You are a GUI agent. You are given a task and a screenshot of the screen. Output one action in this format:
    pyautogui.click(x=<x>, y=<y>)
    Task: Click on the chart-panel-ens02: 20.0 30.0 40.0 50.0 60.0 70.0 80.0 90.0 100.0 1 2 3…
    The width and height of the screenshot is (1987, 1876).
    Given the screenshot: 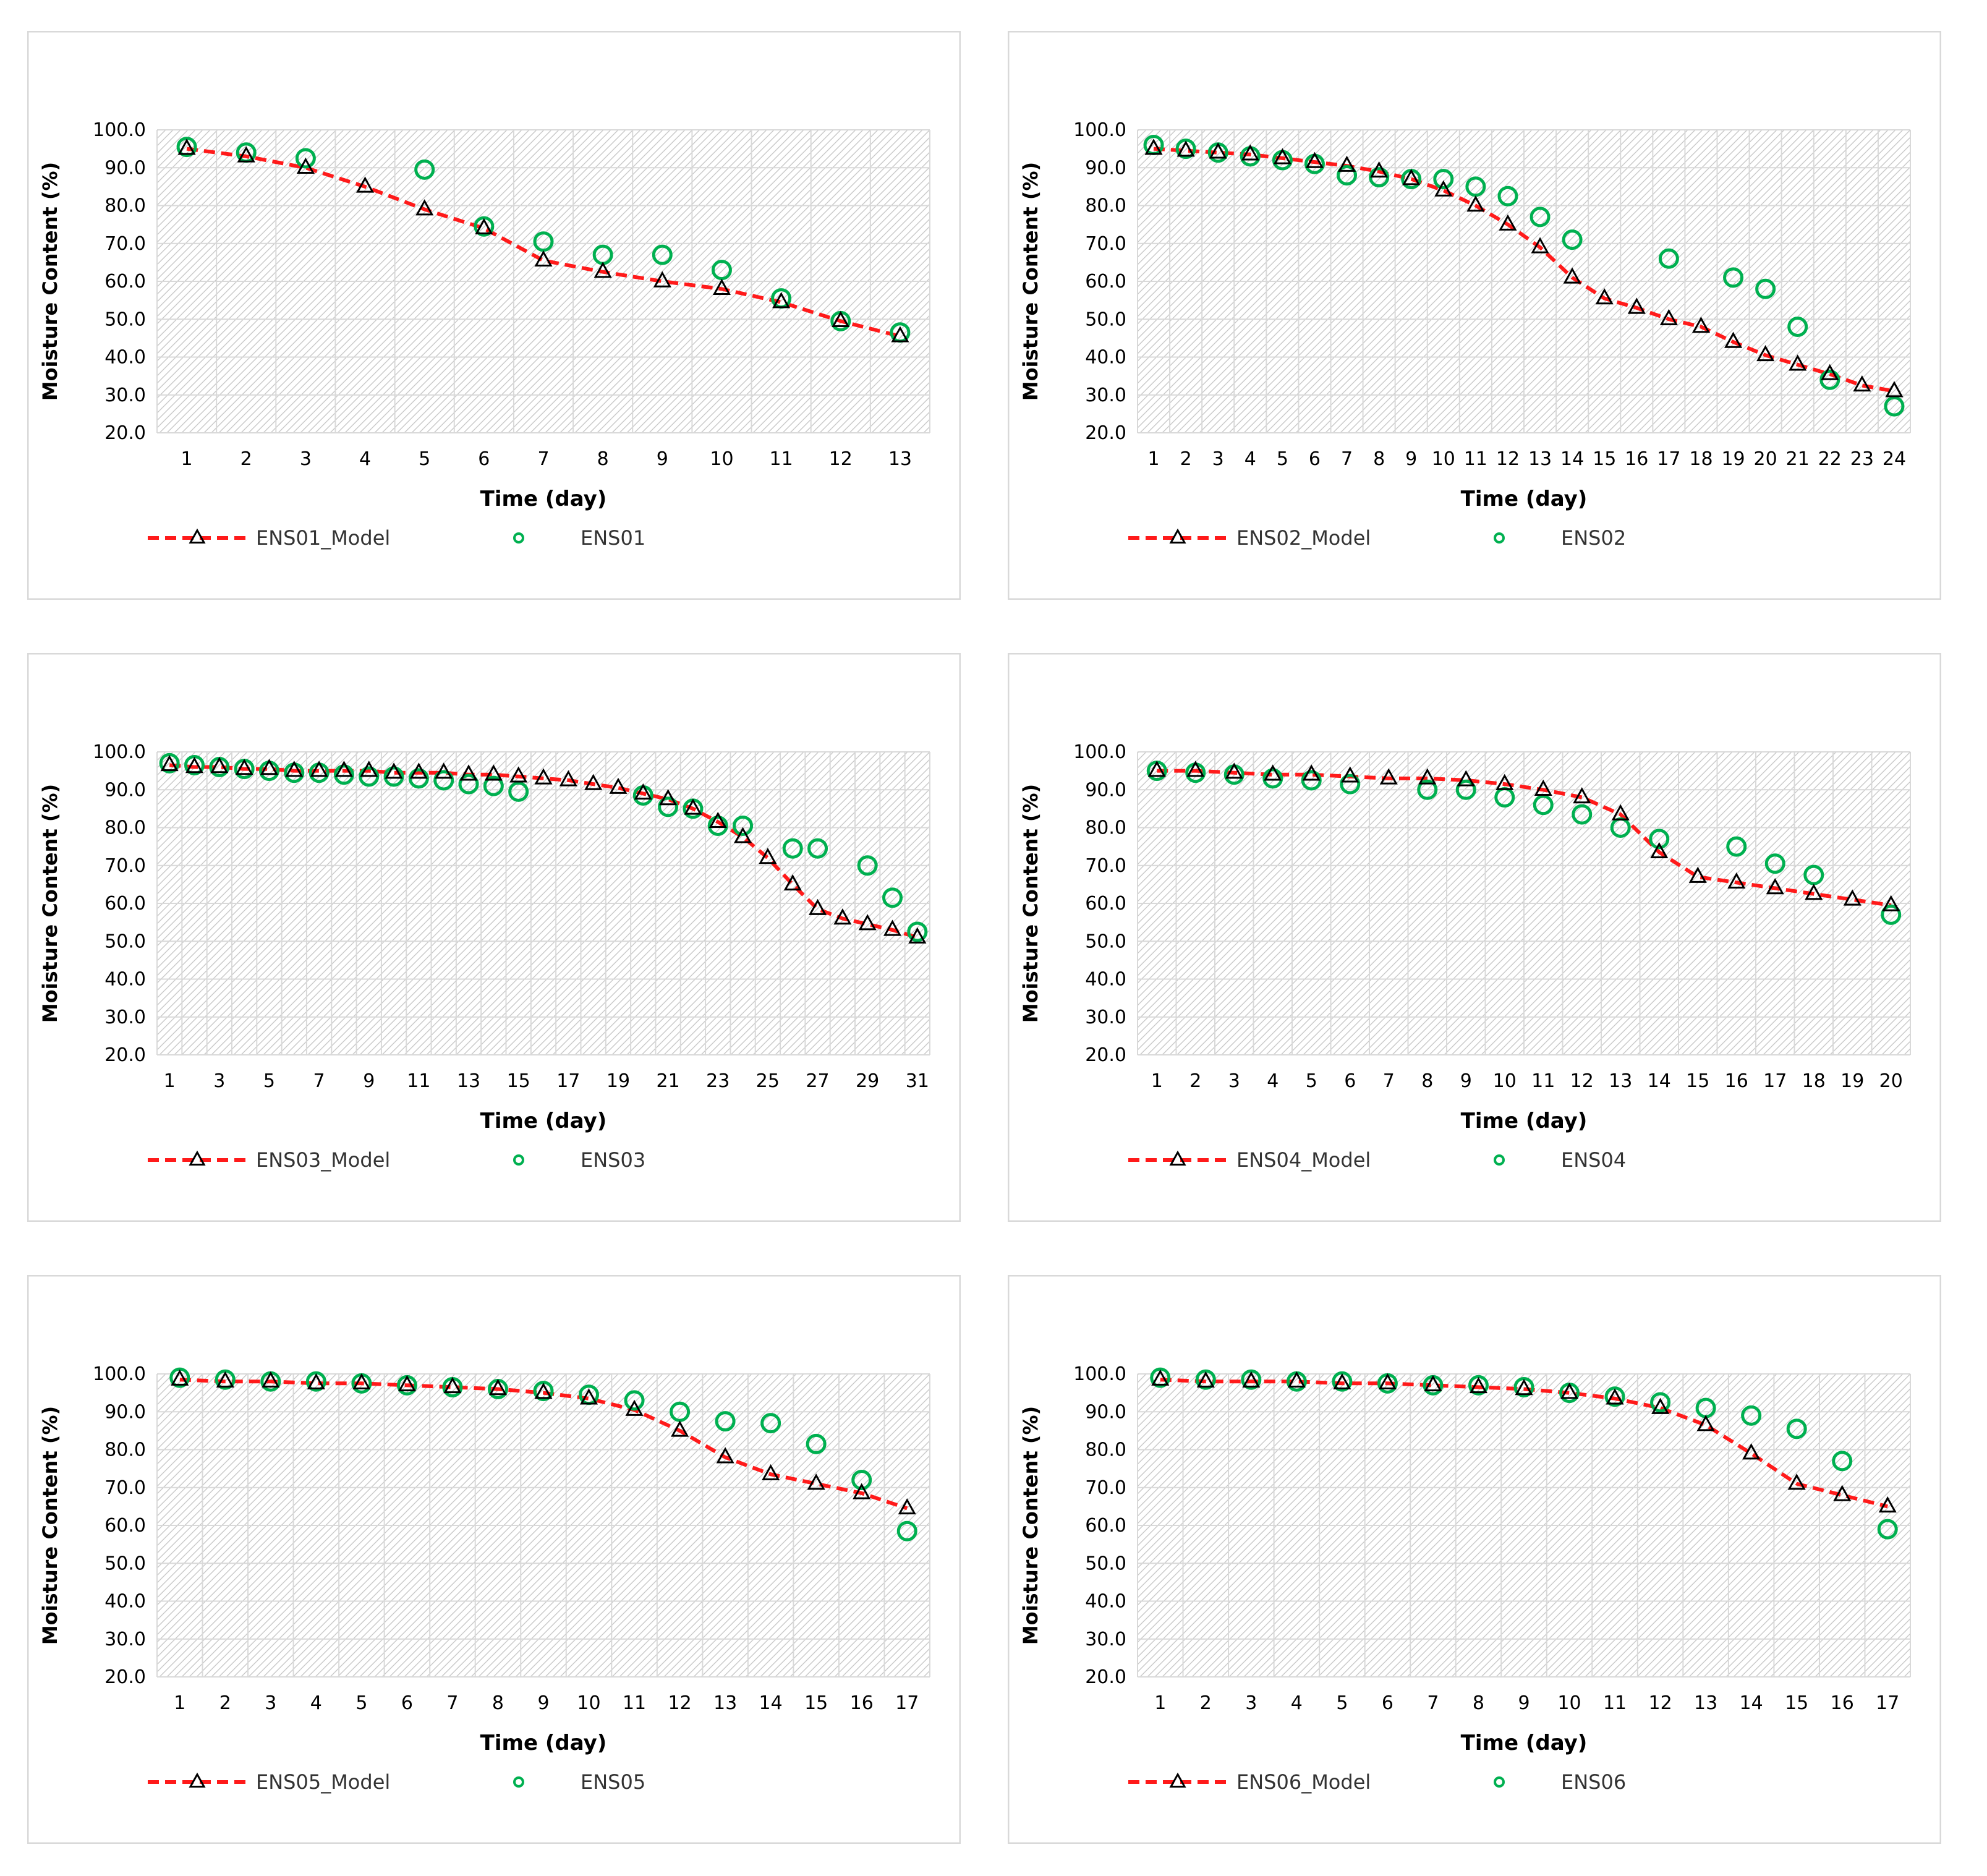 What is the action you would take?
    pyautogui.click(x=1475, y=315)
    